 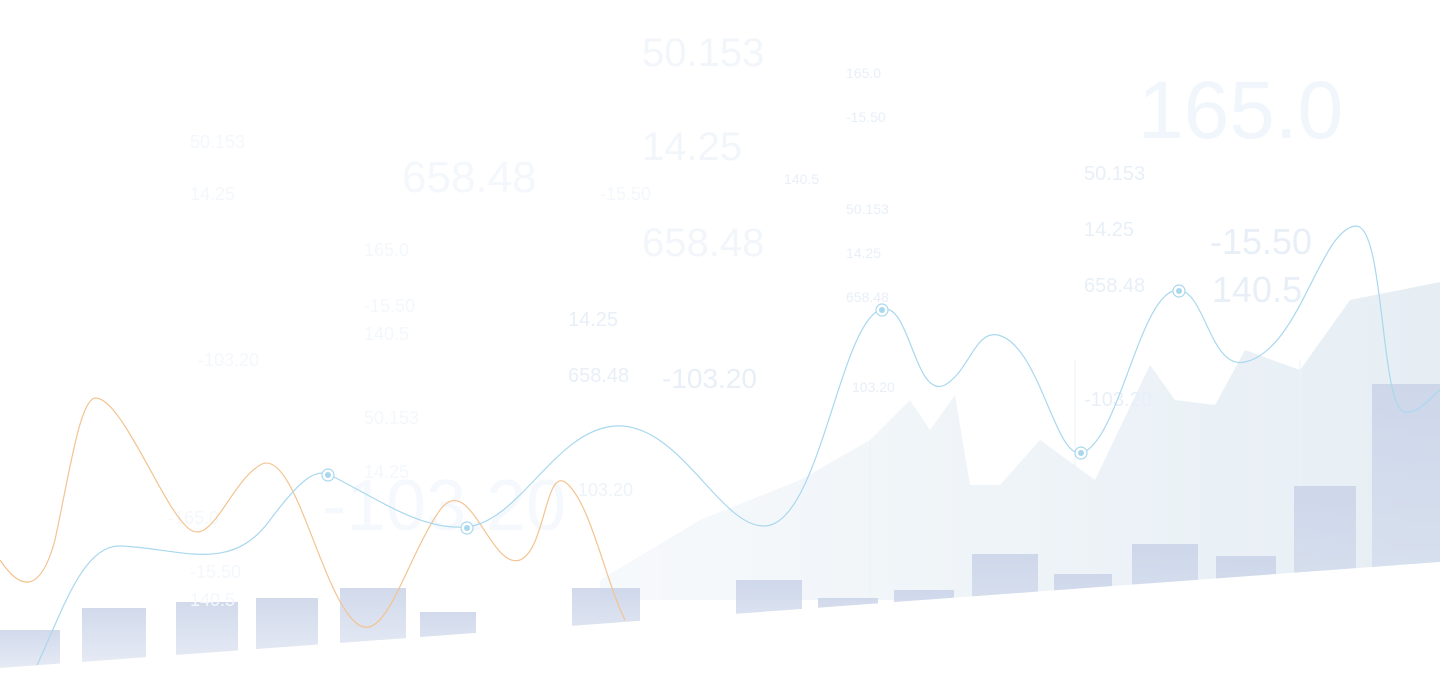 I want to click on floating-number: -165.0, so click(x=193, y=518).